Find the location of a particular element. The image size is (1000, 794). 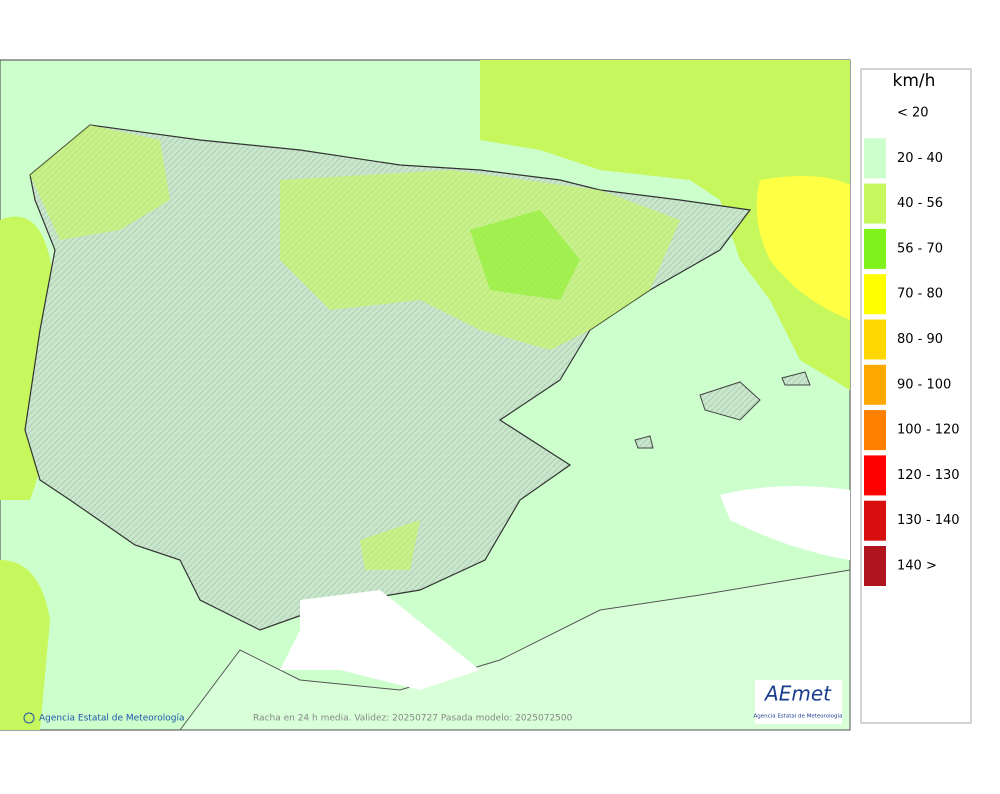

africa is located at coordinates (515, 650).